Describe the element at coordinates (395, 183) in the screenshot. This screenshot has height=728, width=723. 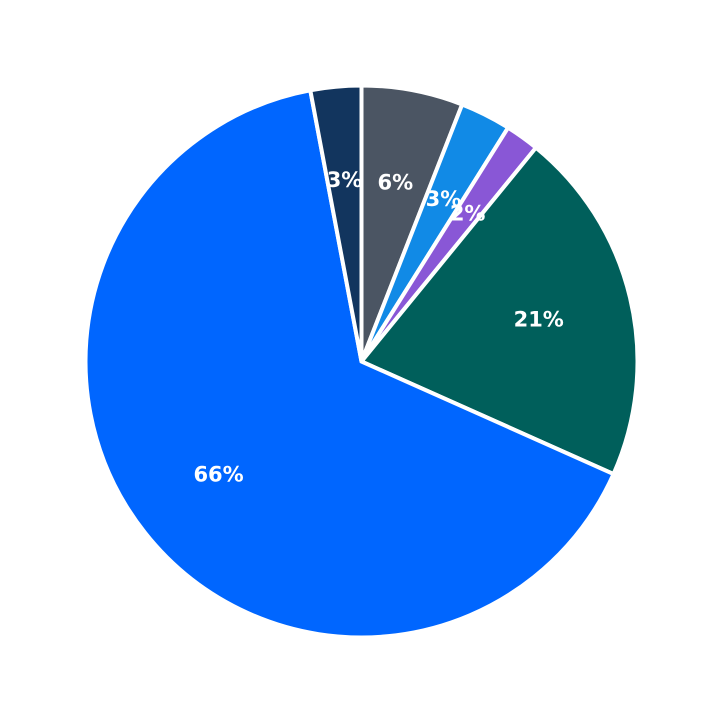
I see `pie-slice-label-0: 6%` at that location.